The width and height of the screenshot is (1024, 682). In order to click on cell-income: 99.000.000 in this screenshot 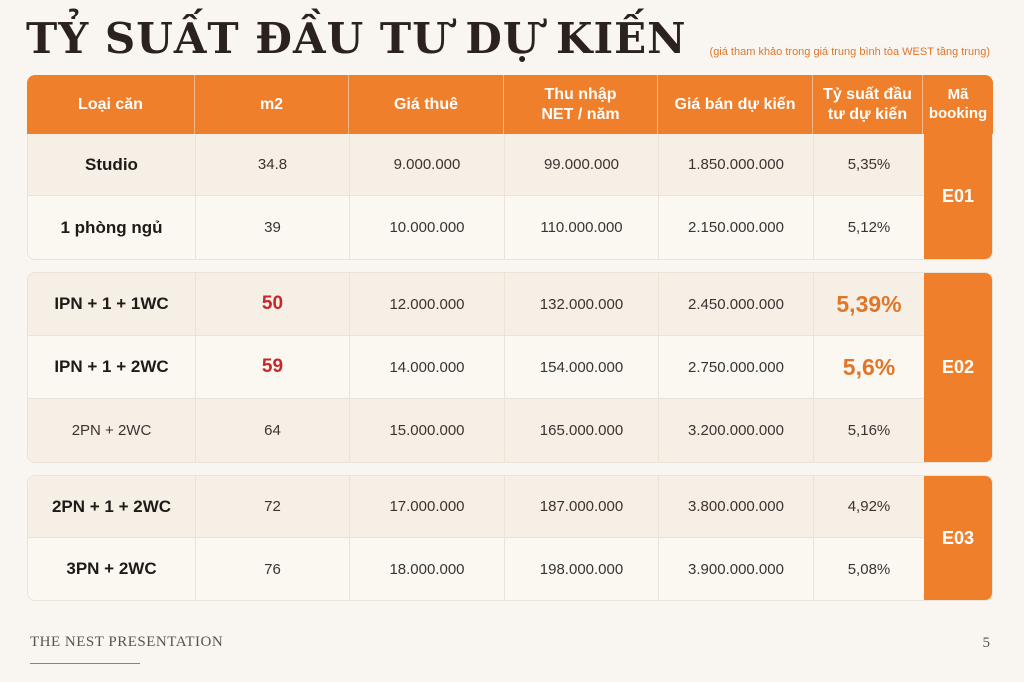, I will do `click(582, 164)`.